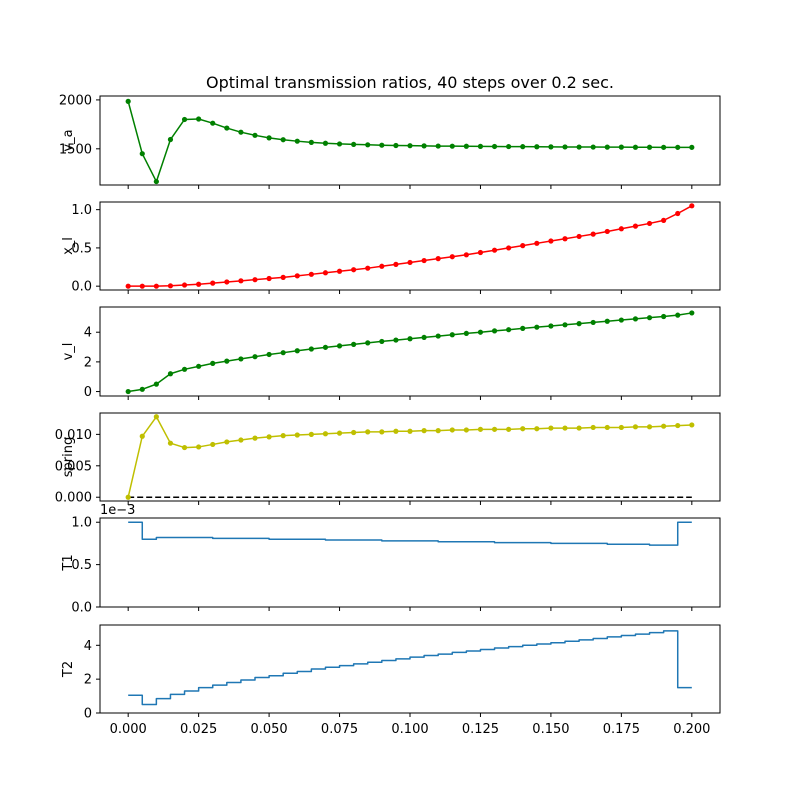  Describe the element at coordinates (339, 729) in the screenshot. I see `xtick-label: 0.075` at that location.